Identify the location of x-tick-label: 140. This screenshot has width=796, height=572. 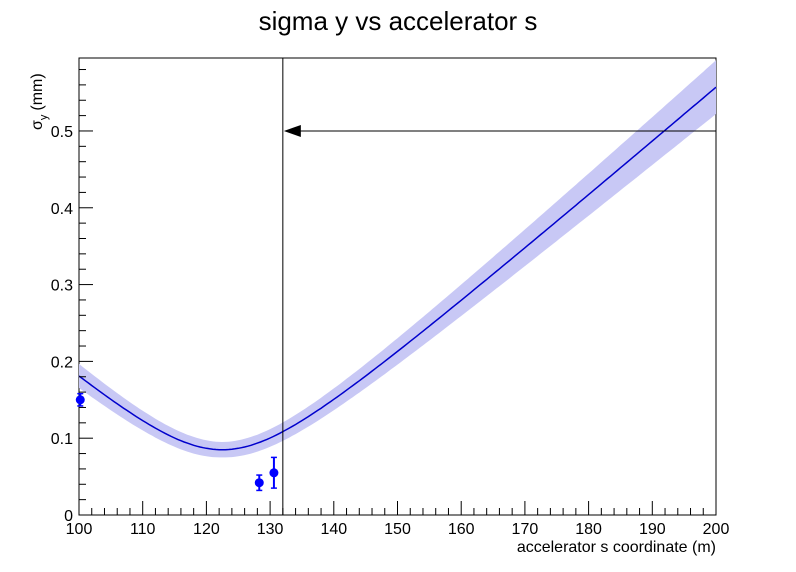
(333, 529).